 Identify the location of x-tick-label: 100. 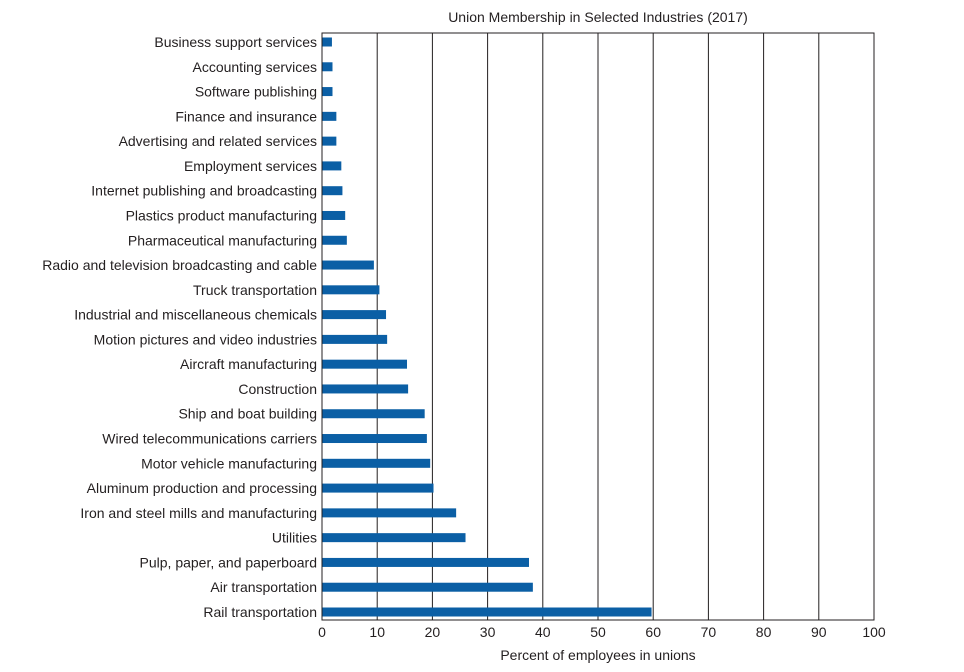
(874, 632).